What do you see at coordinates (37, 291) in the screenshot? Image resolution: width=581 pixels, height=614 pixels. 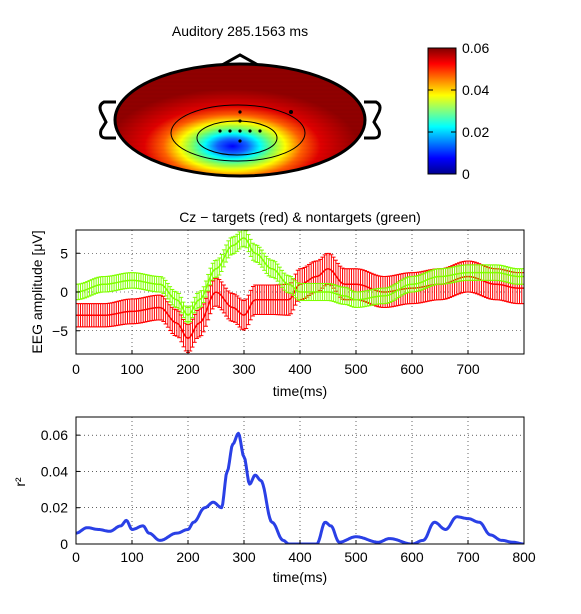 I see `eeg-ylabel: EEG amplitude [μV]` at bounding box center [37, 291].